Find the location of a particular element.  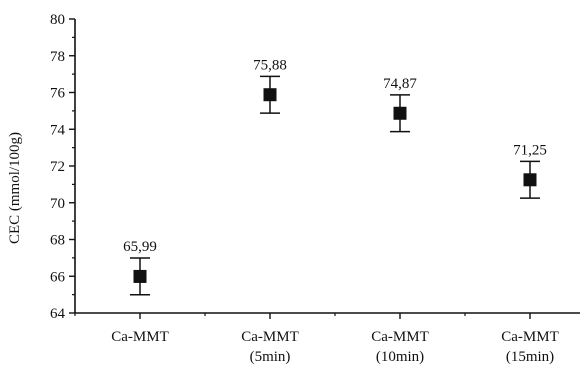

y-tick-label: 74 is located at coordinates (58, 130).